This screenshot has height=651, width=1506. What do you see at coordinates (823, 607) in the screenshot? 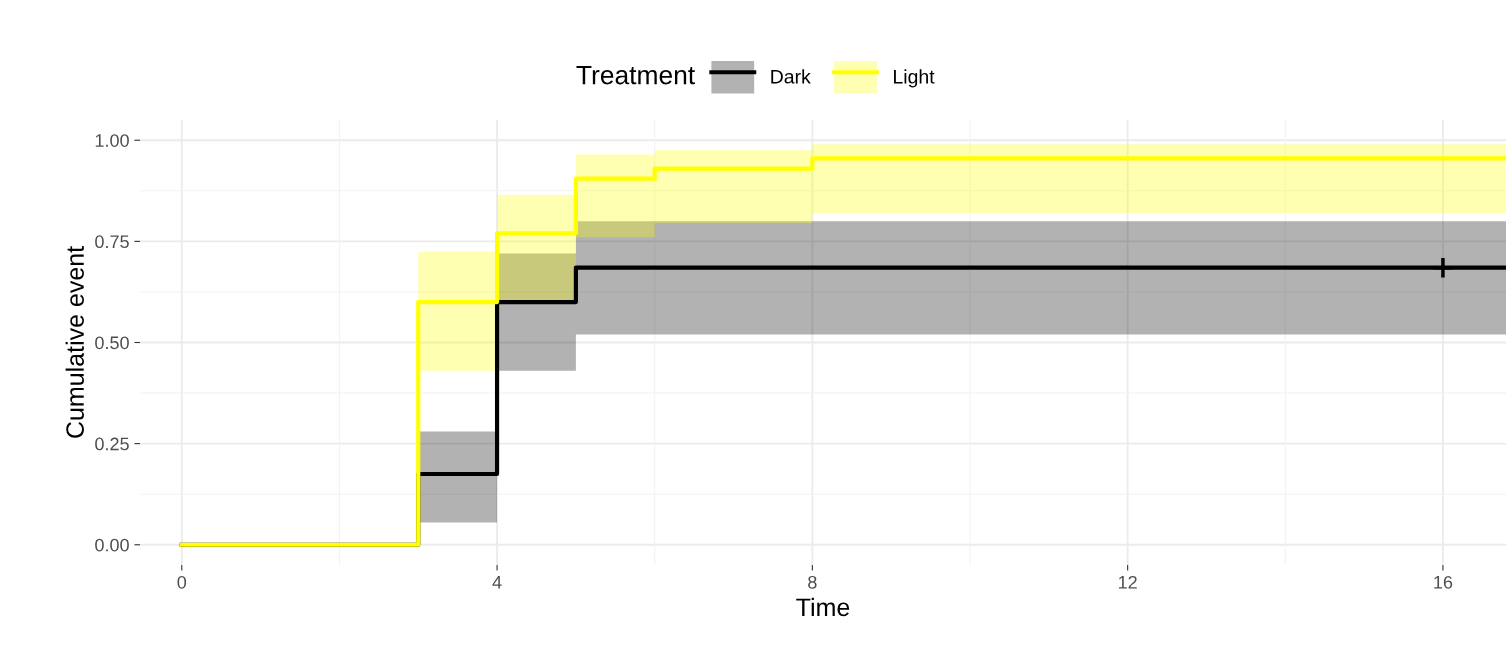
I see `x-axis-title: Time` at bounding box center [823, 607].